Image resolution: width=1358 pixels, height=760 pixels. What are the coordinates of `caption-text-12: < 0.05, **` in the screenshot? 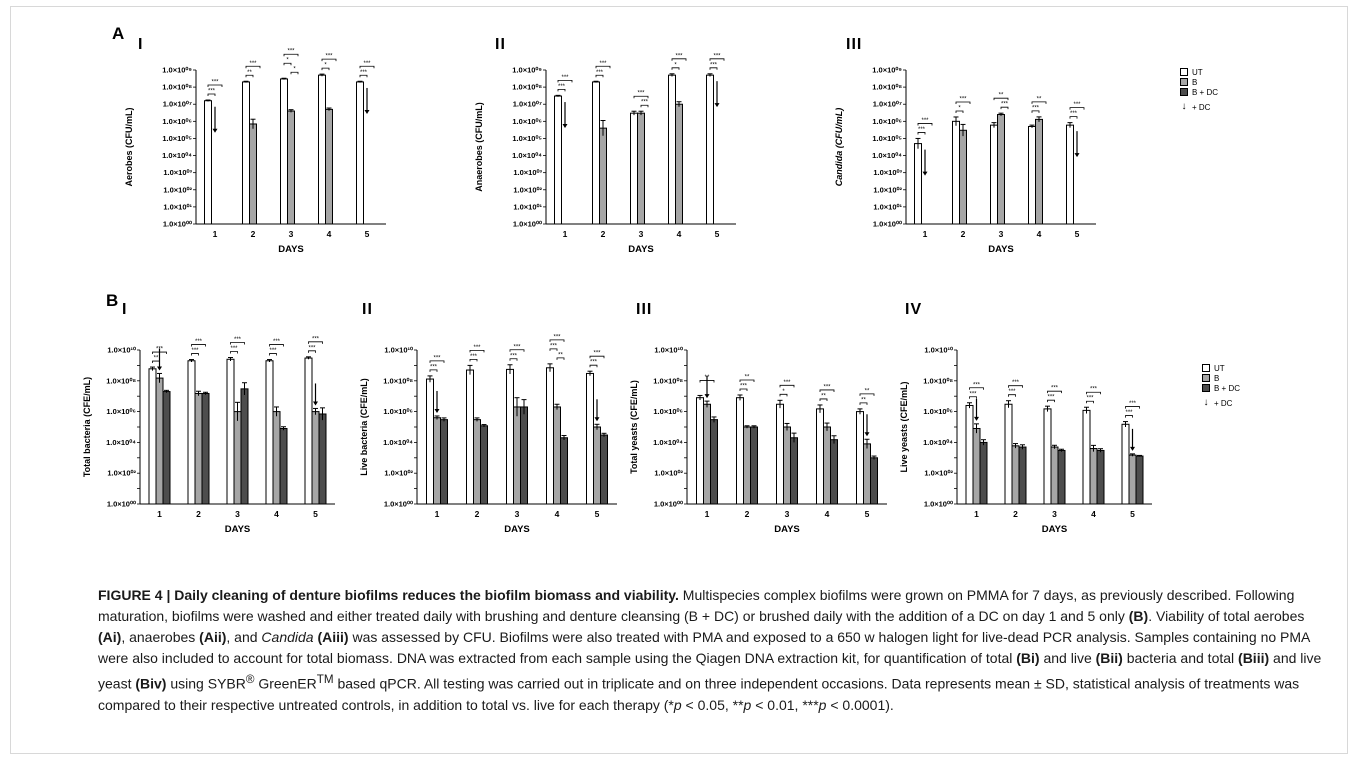 It's located at (714, 704).